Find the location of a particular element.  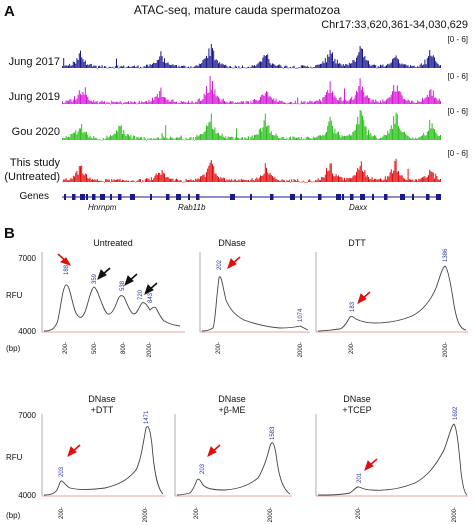

panel-b-label: B is located at coordinates (9, 233).